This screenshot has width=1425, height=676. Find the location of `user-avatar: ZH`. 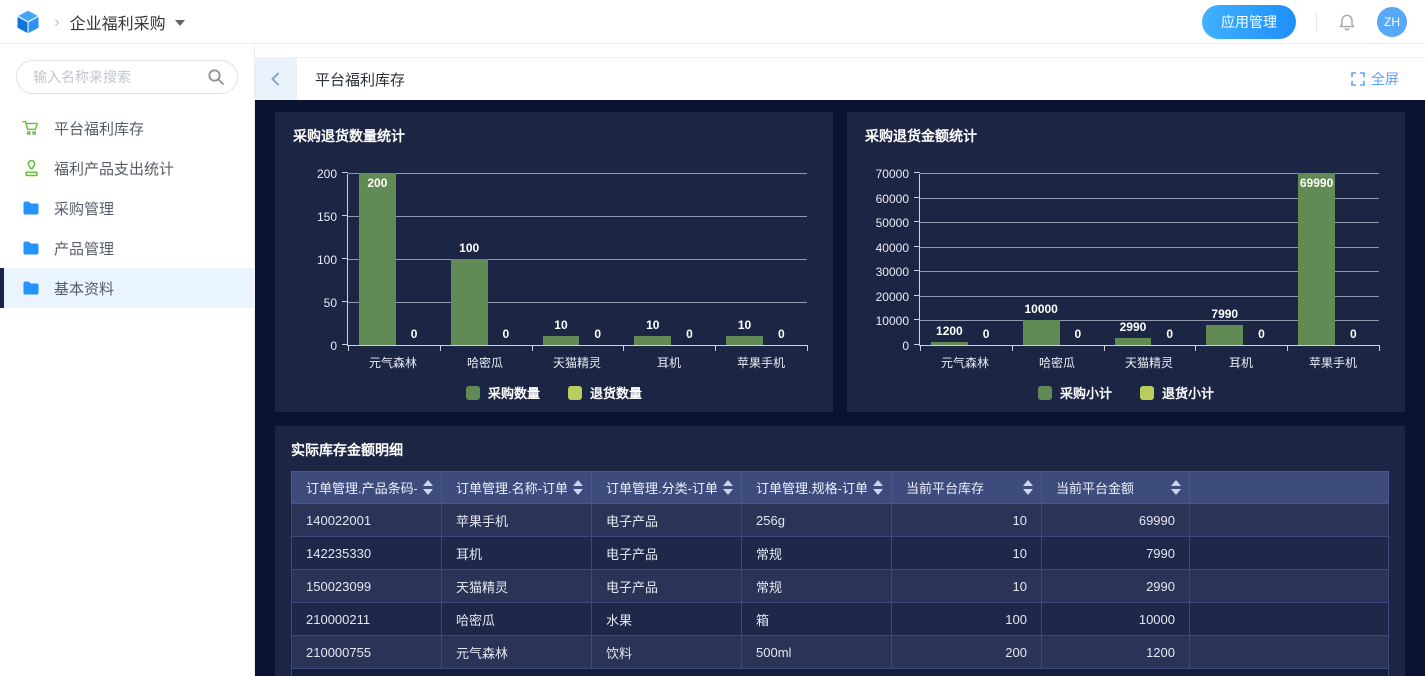

user-avatar: ZH is located at coordinates (1392, 21).